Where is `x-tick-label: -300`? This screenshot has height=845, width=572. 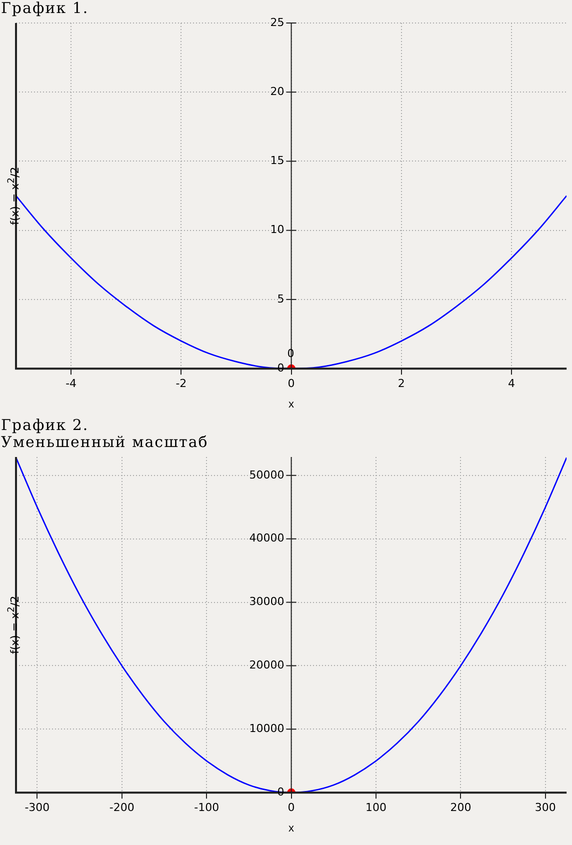 x-tick-label: -300 is located at coordinates (37, 807).